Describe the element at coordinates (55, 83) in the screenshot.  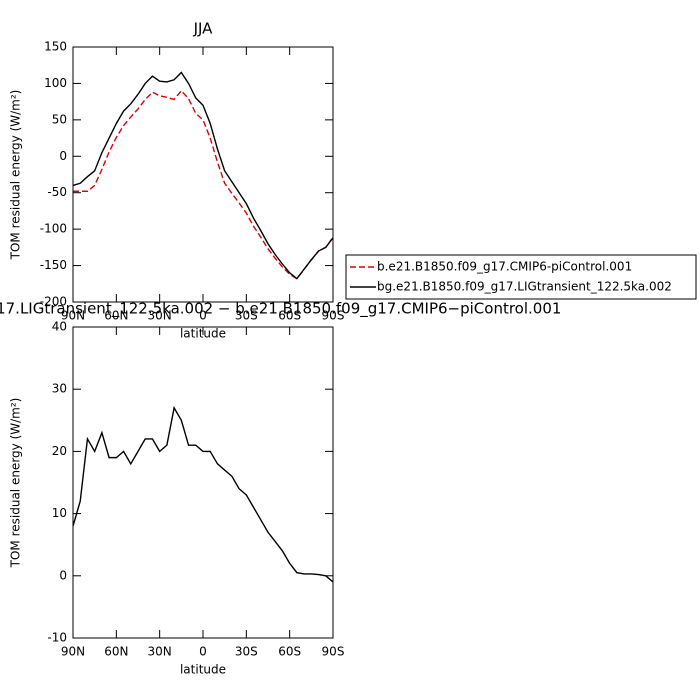
I see `y-tick-label: 100` at that location.